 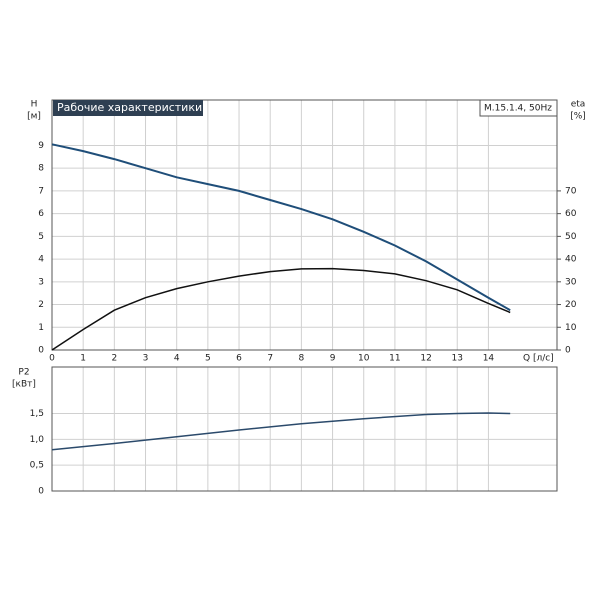 I want to click on x-tick-label: 1, so click(x=83, y=359).